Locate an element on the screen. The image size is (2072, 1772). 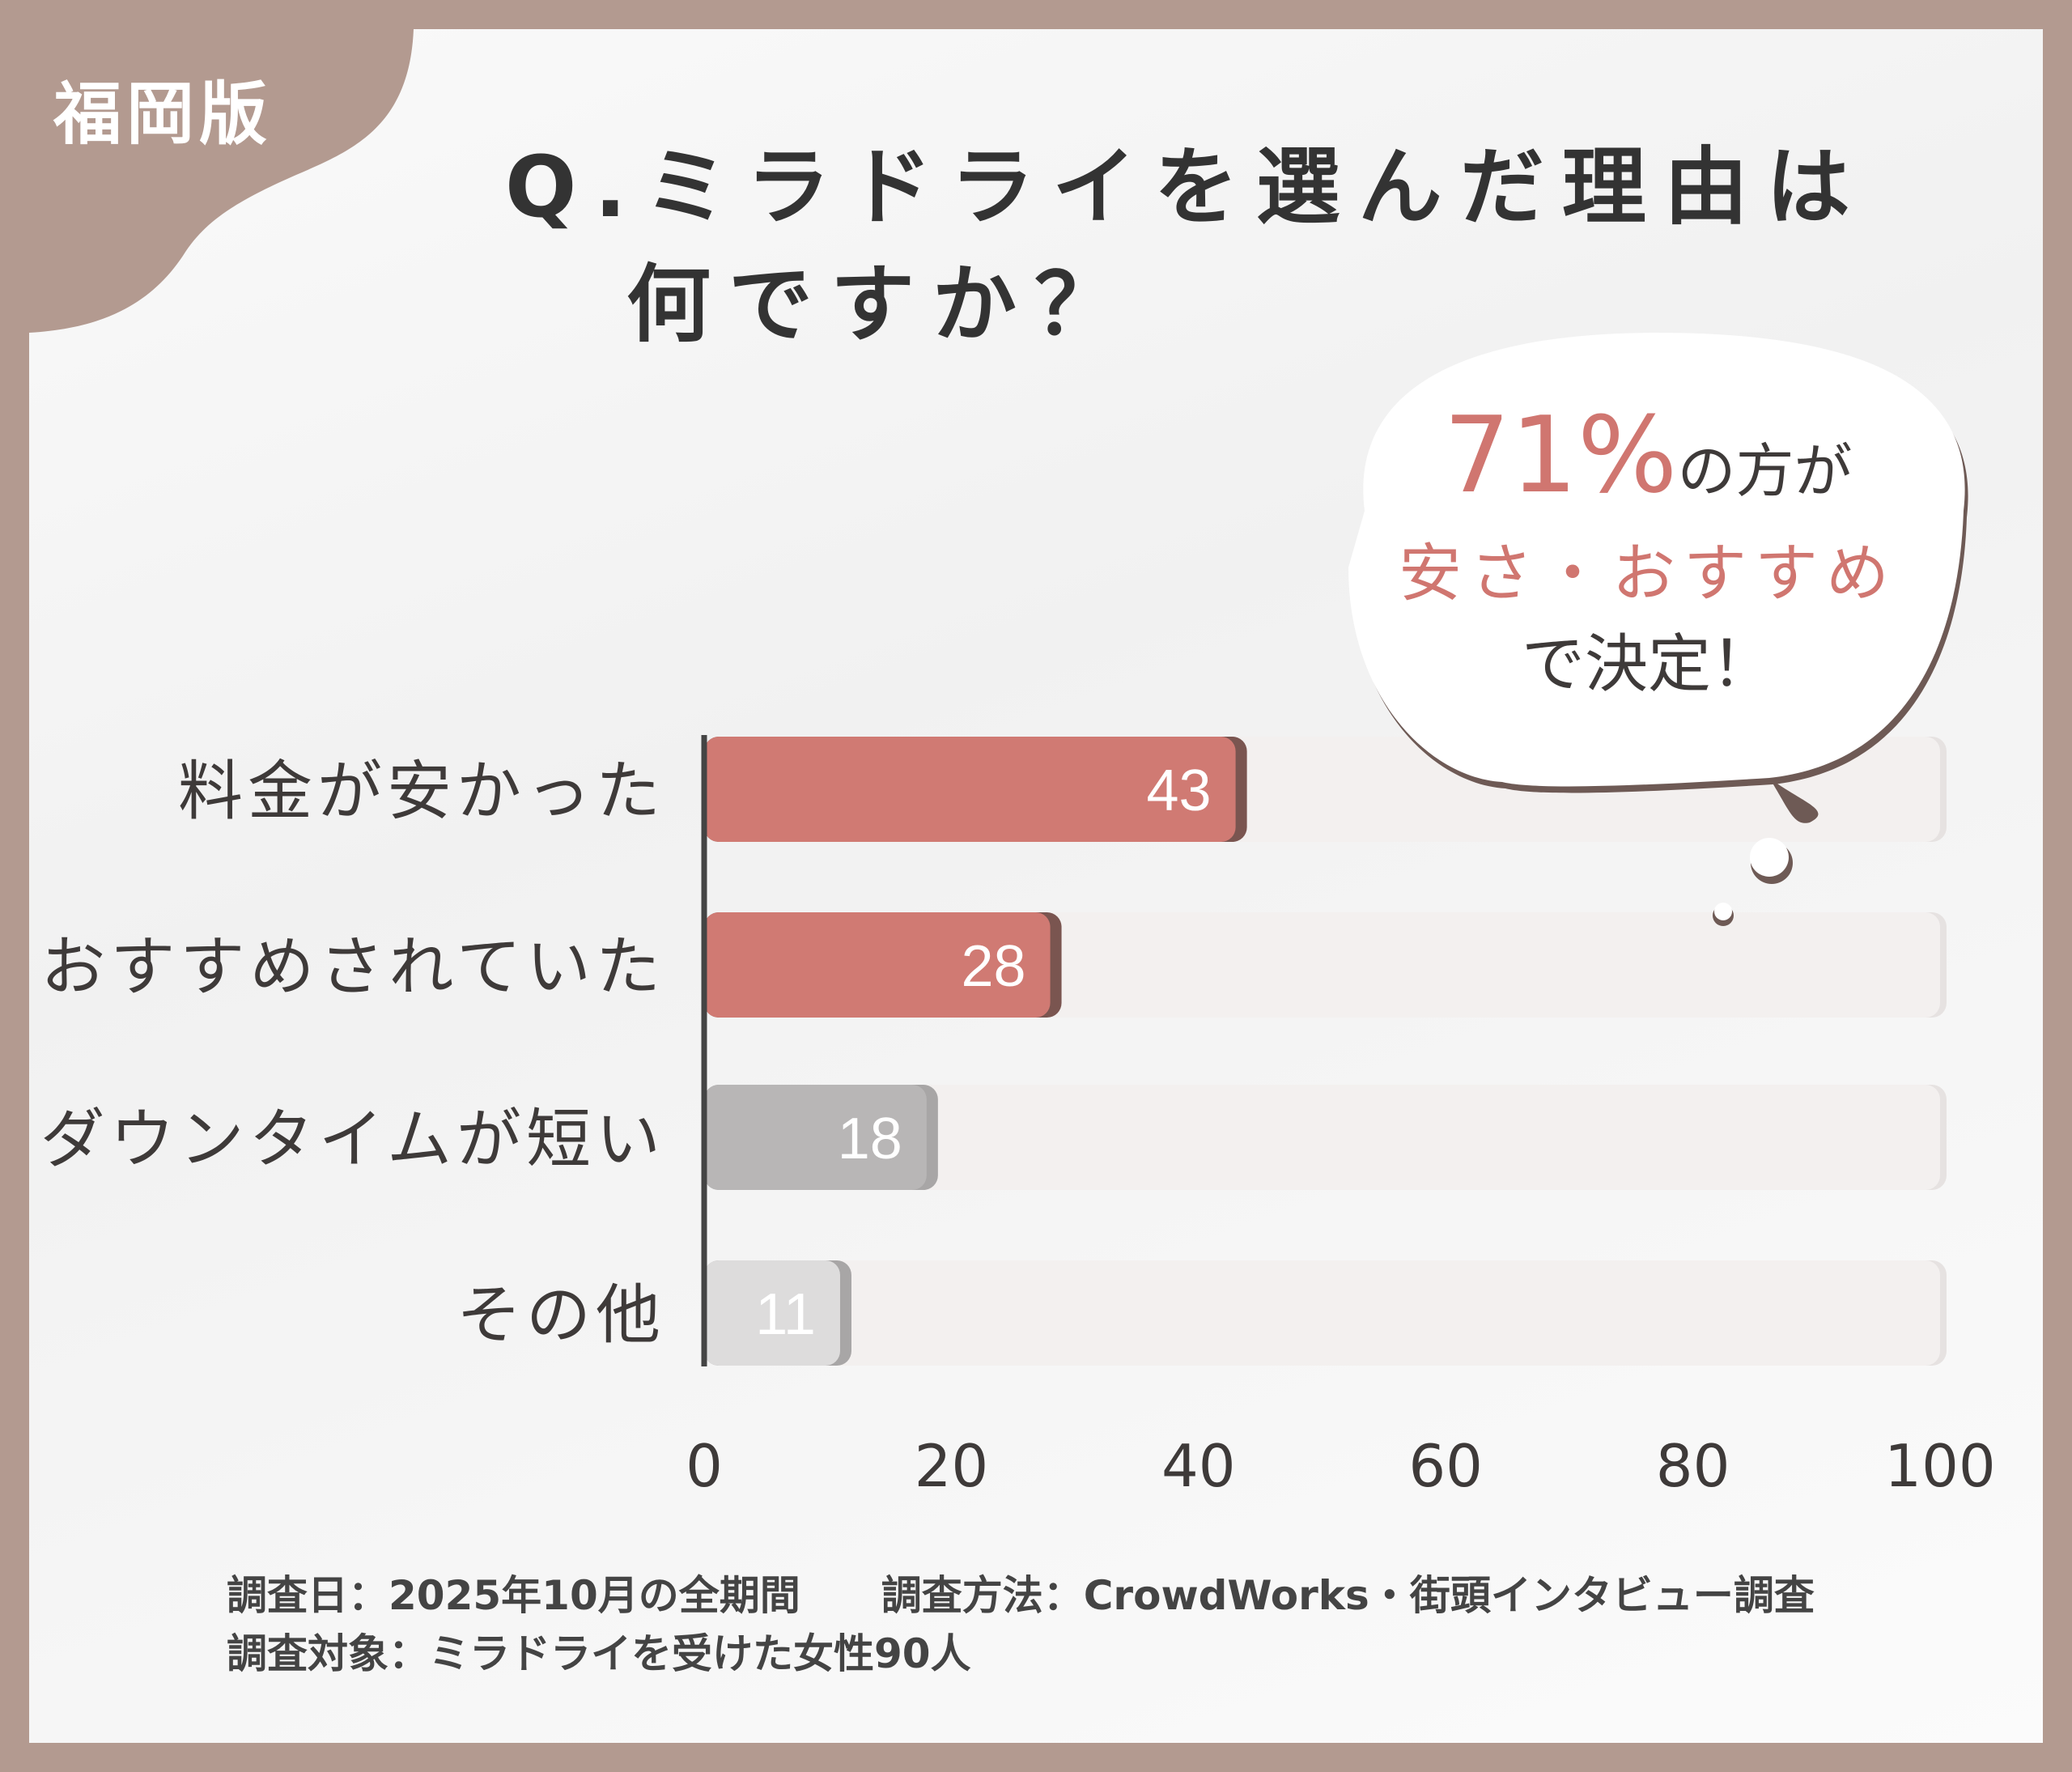
category-label: ダウンタイムが短い is located at coordinates (352, 1140).